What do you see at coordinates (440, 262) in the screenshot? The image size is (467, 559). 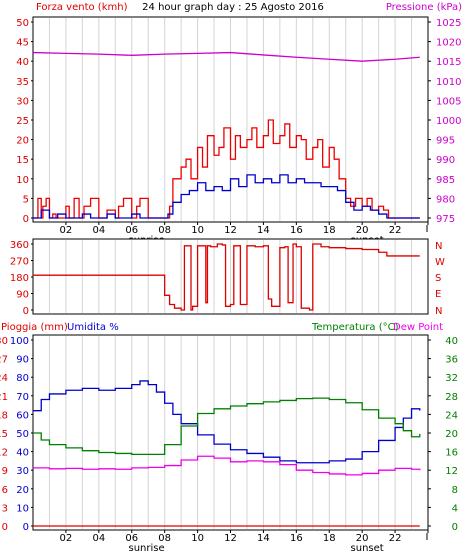 I see `compass-label-w: W` at bounding box center [440, 262].